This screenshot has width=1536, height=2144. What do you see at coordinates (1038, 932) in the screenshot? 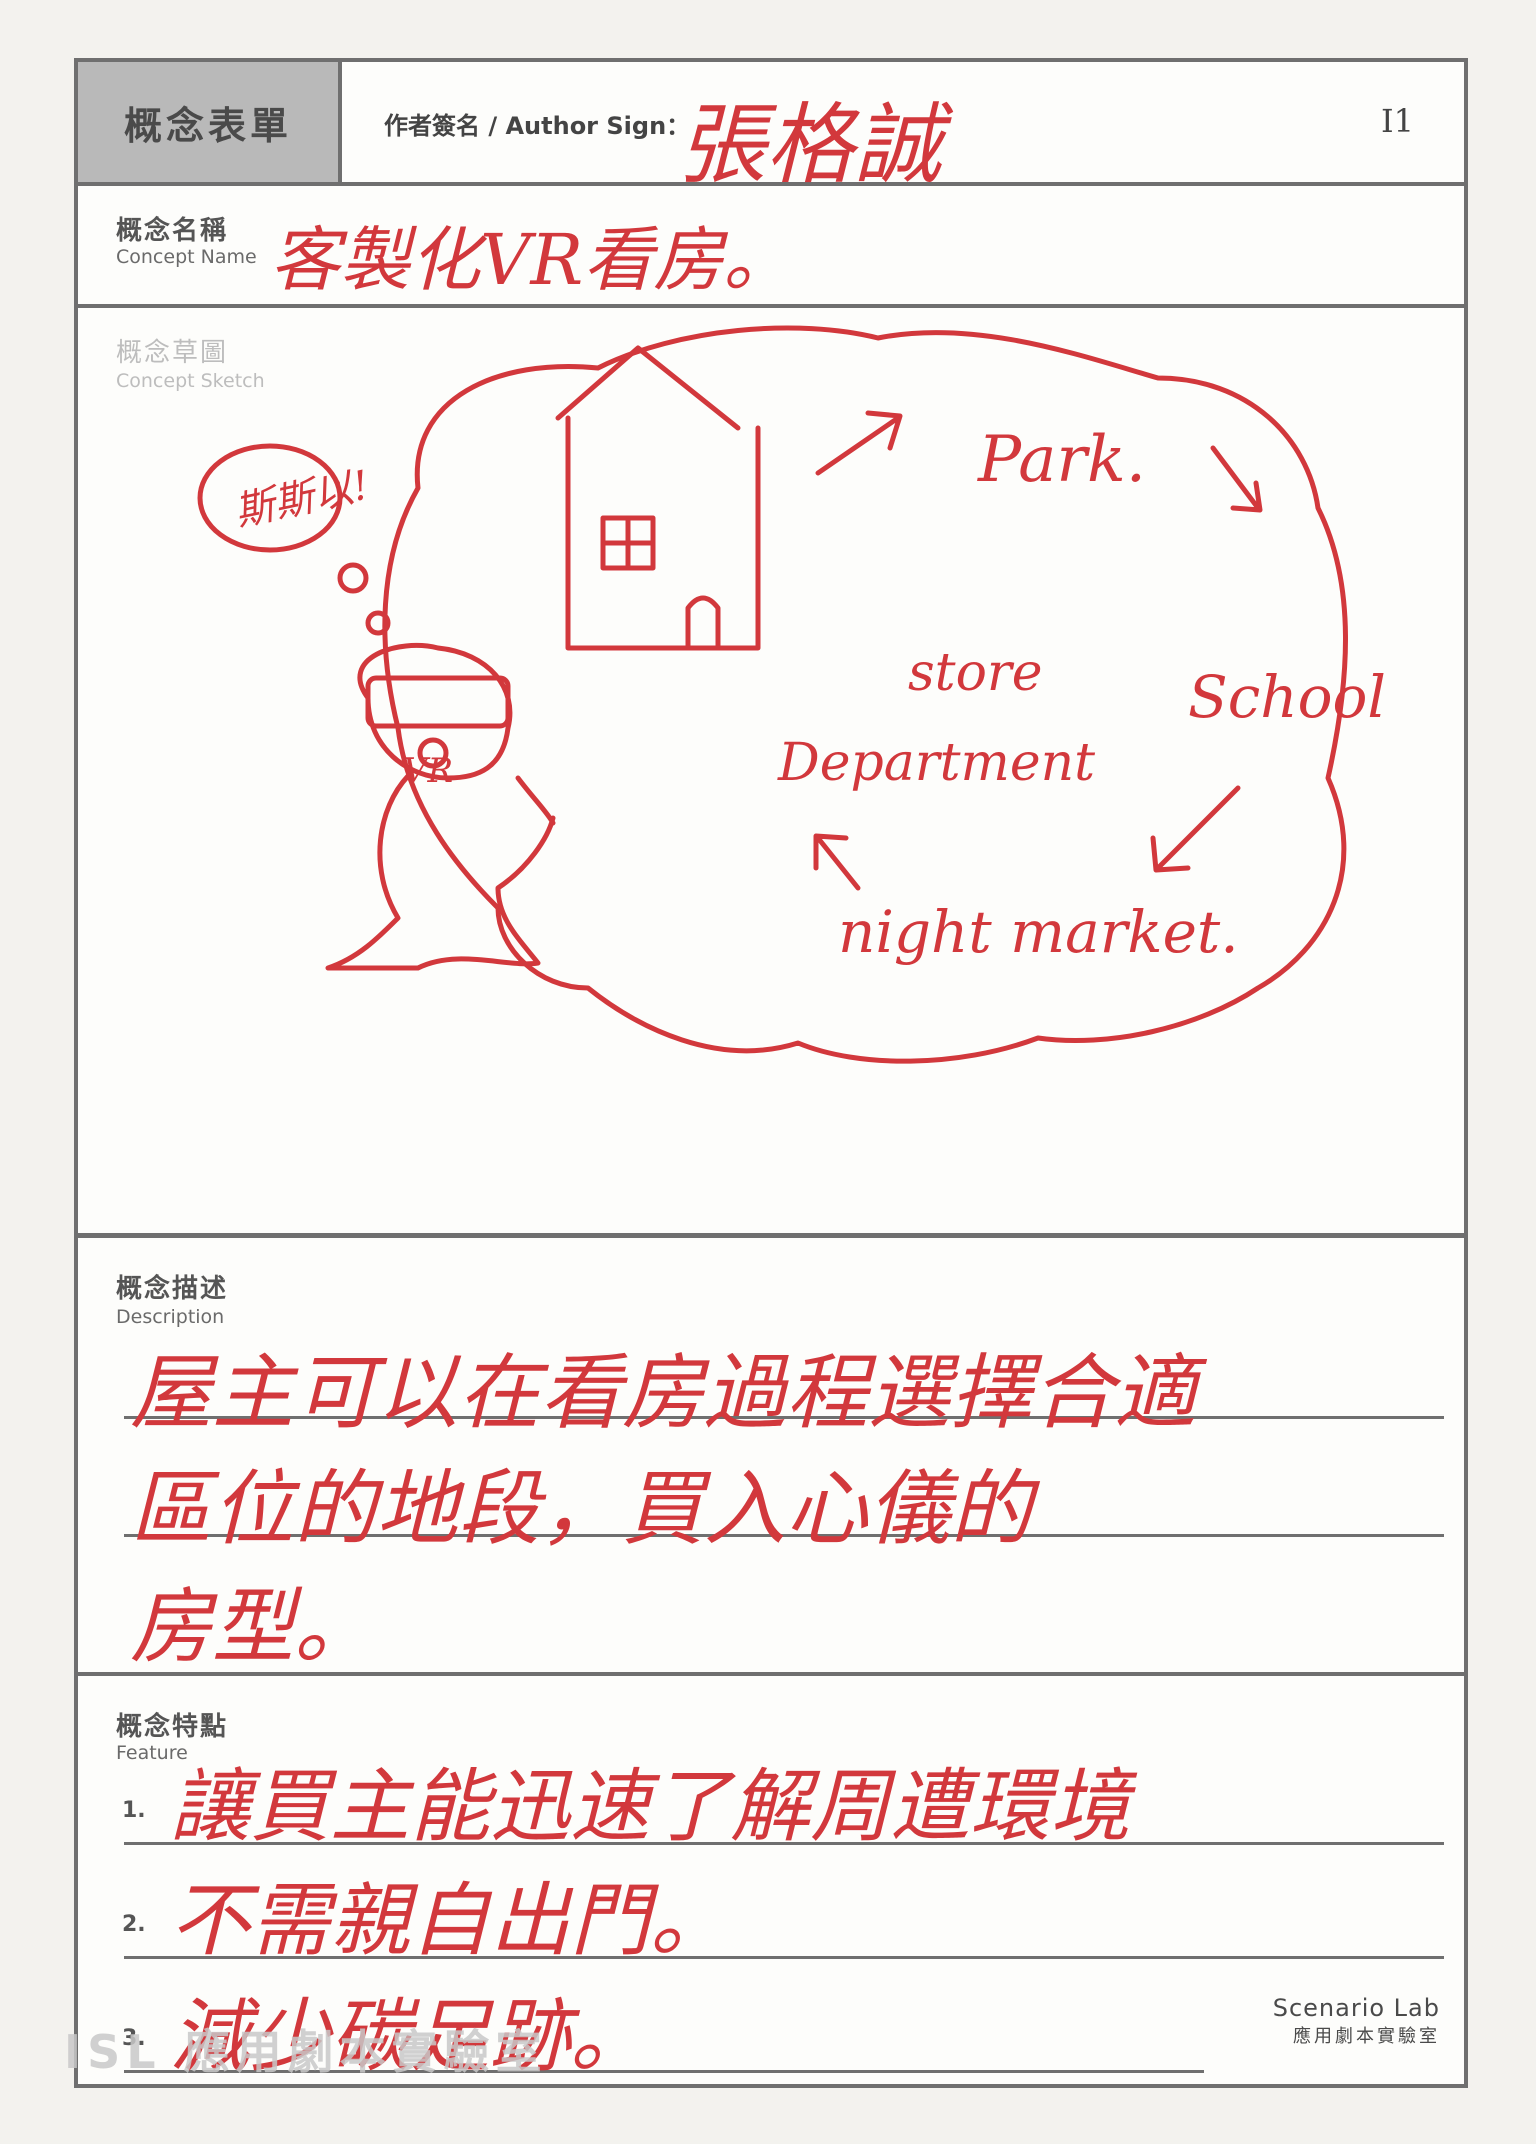
I see `place-night-market: night market.` at bounding box center [1038, 932].